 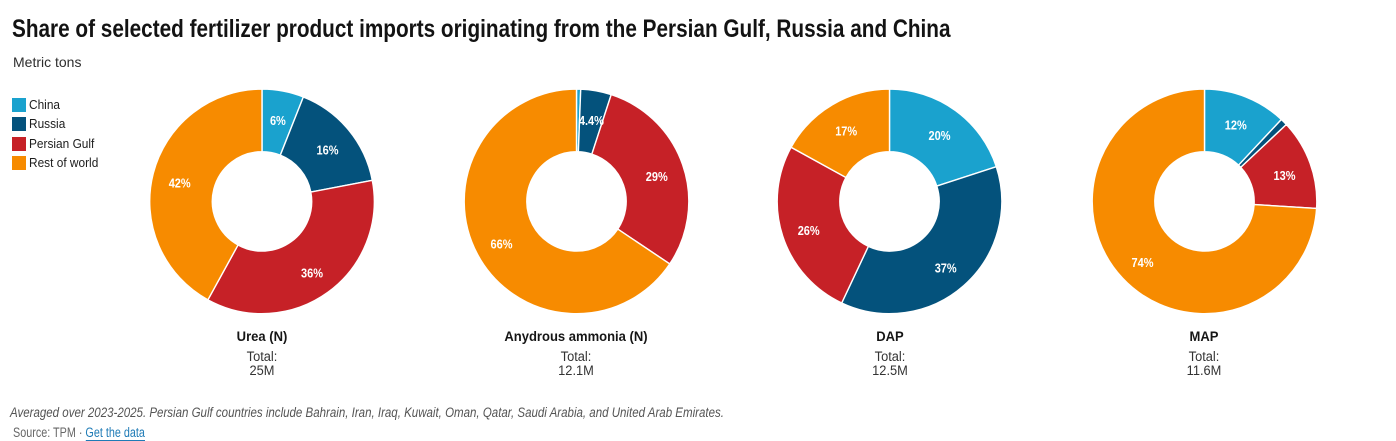 What do you see at coordinates (1285, 176) in the screenshot?
I see `svg-text: 13%` at bounding box center [1285, 176].